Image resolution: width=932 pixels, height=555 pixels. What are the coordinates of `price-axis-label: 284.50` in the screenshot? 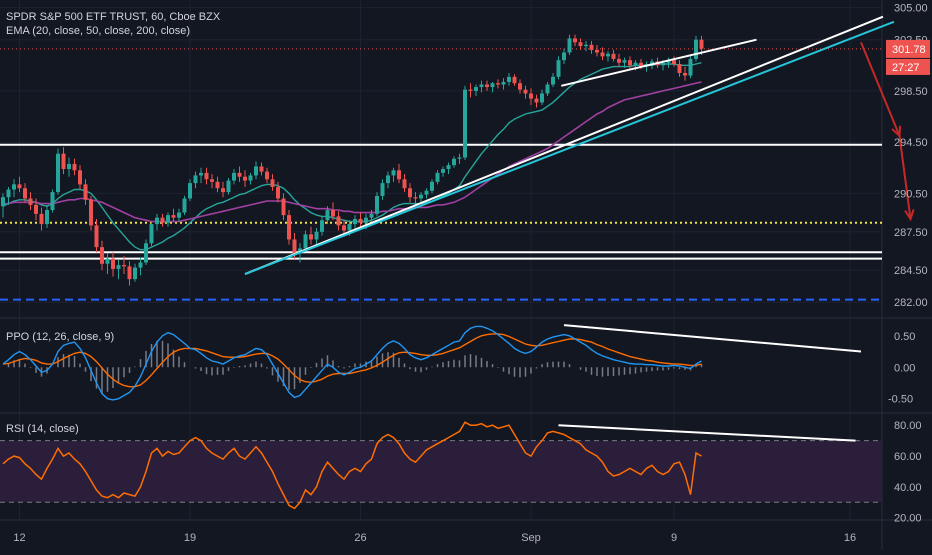 It's located at (911, 271).